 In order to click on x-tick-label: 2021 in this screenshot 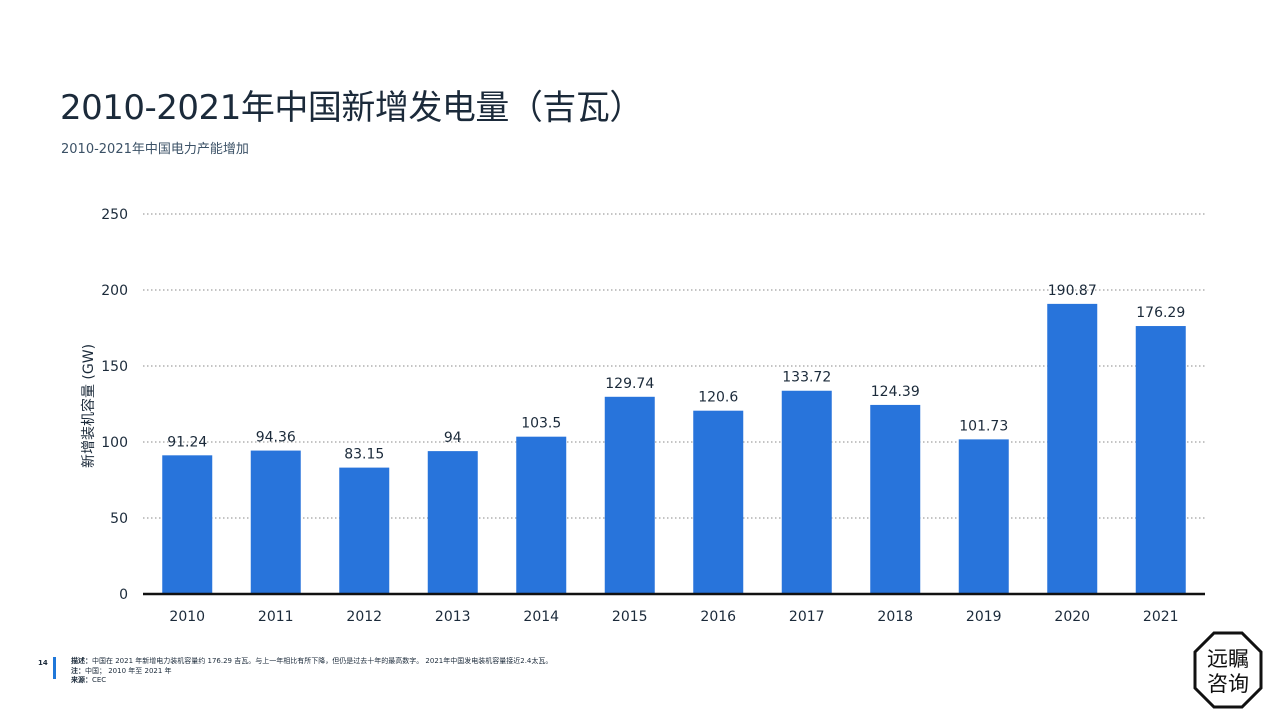, I will do `click(1161, 617)`.